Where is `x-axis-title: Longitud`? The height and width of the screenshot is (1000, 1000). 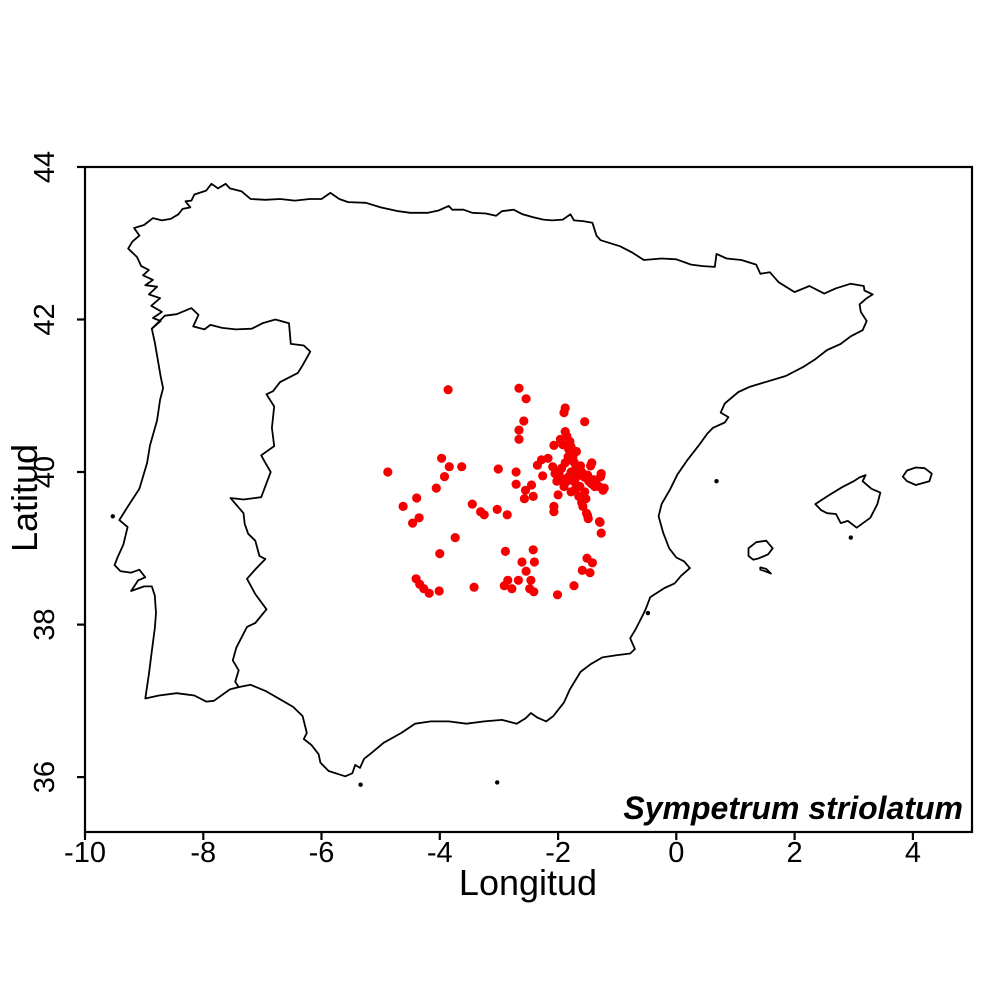 x-axis-title: Longitud is located at coordinates (528, 882).